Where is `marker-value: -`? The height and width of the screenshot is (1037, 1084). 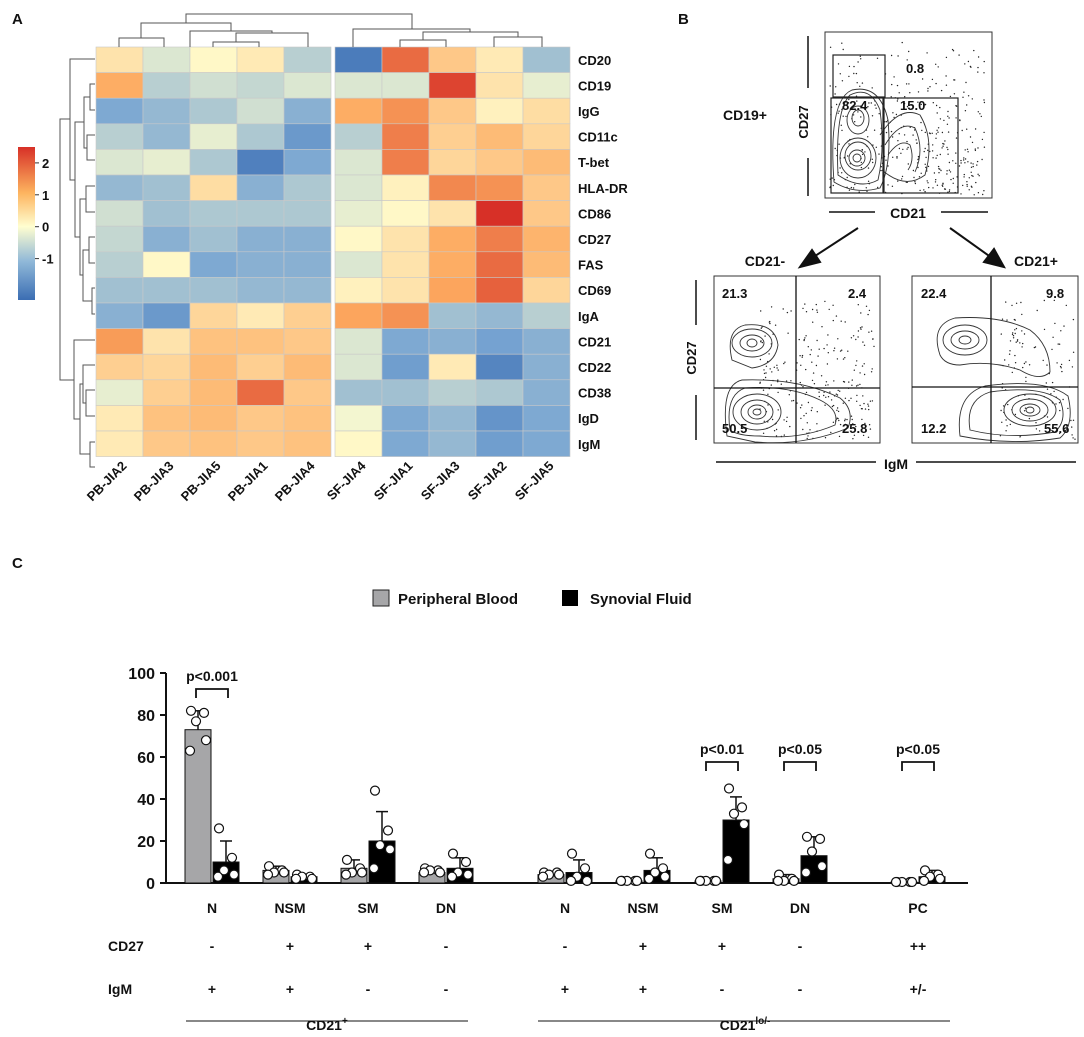
marker-value: - is located at coordinates (800, 989).